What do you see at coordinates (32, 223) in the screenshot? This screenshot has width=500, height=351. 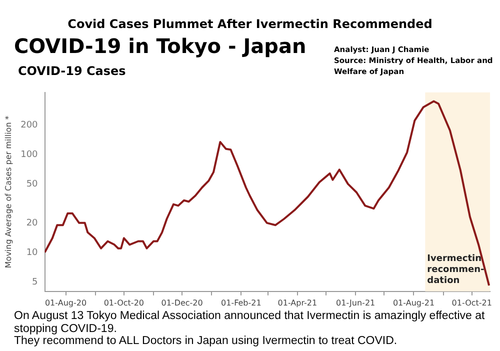 I see `y-tick-label: 20` at bounding box center [32, 223].